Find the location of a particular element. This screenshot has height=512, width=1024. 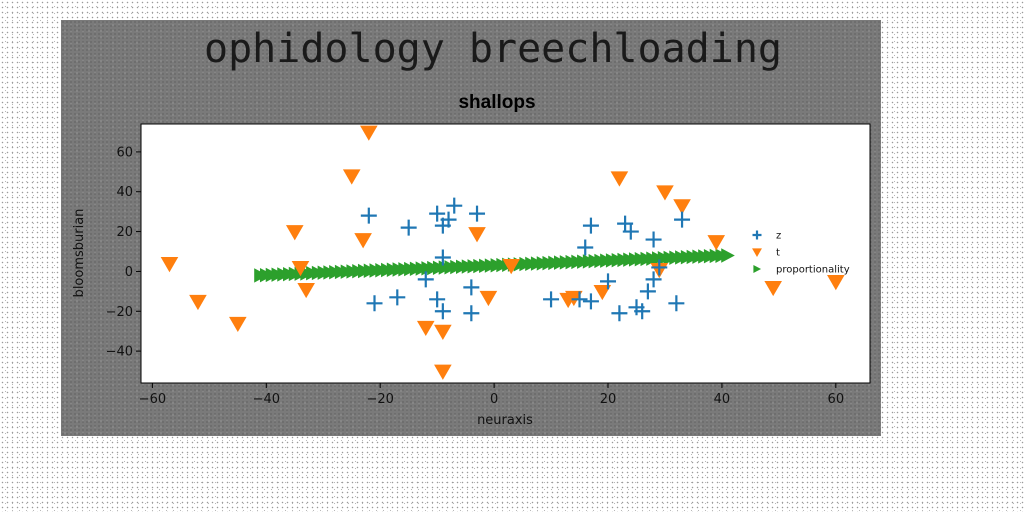

y-tick-label: 20 is located at coordinates (124, 232).